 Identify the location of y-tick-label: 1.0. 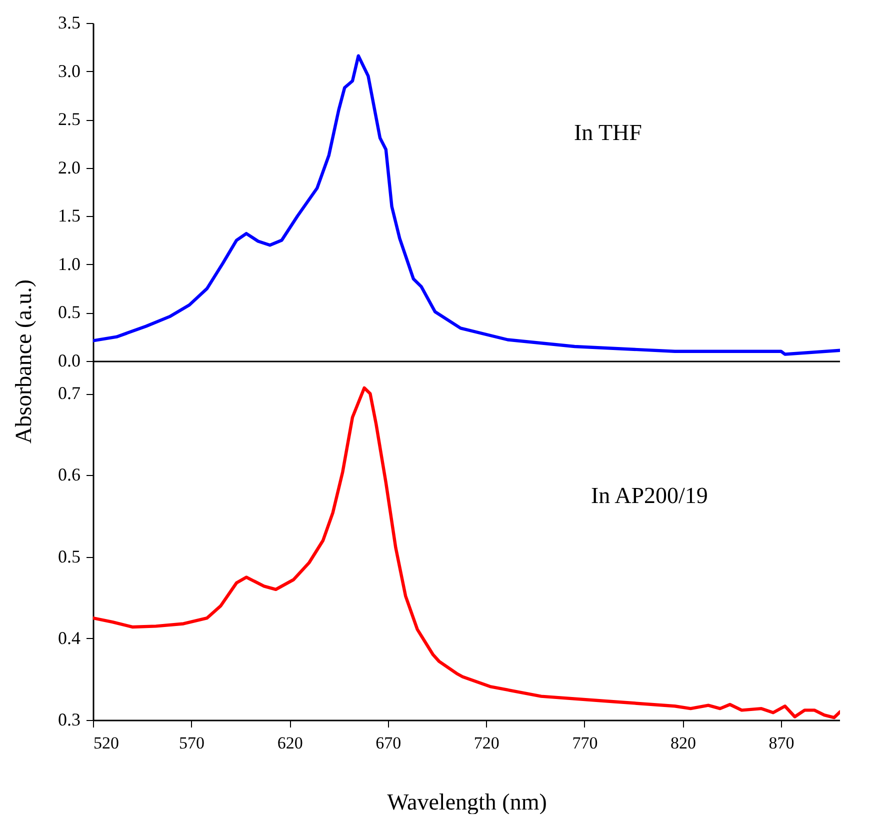
(69, 264).